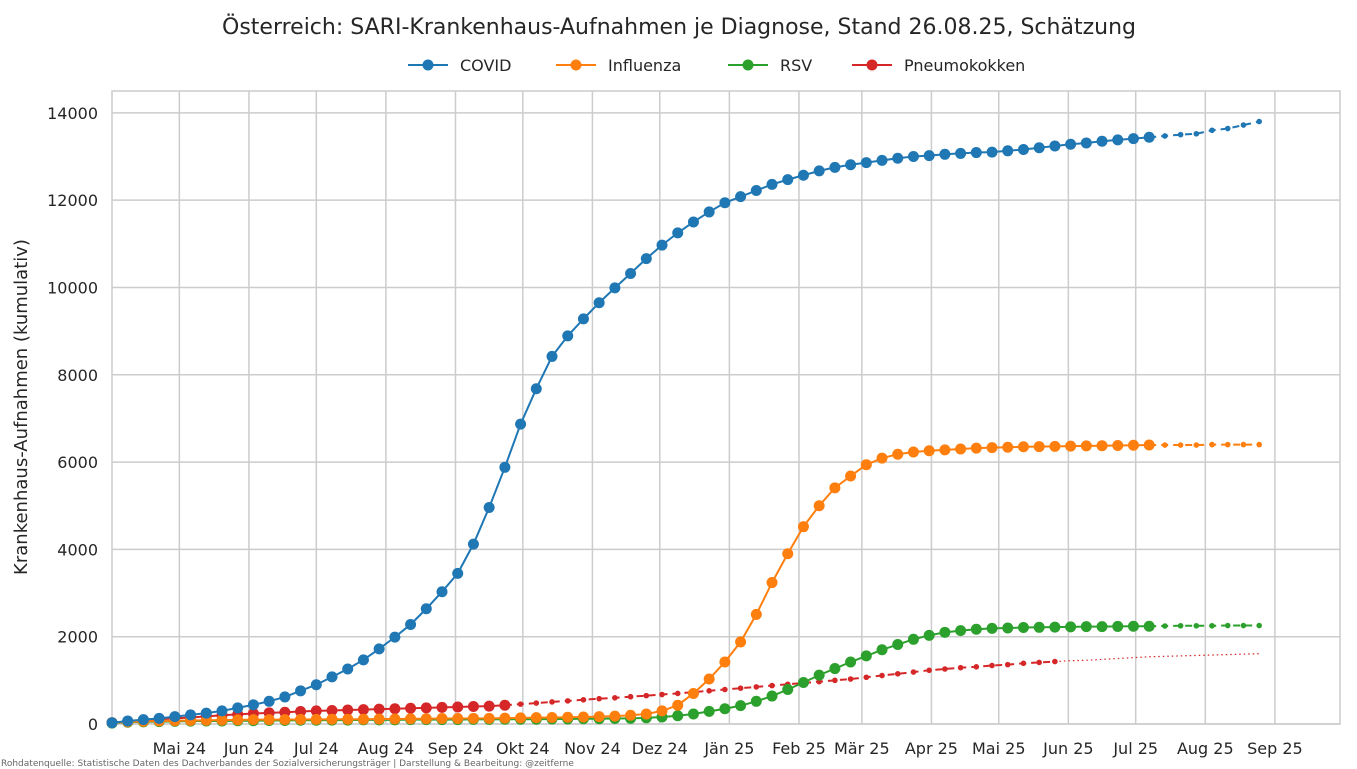 This screenshot has width=1357, height=769. What do you see at coordinates (964, 65) in the screenshot?
I see `legend-label: Pneumokokken` at bounding box center [964, 65].